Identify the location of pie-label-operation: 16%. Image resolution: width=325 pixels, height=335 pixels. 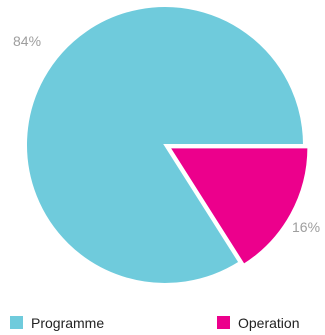
(306, 227).